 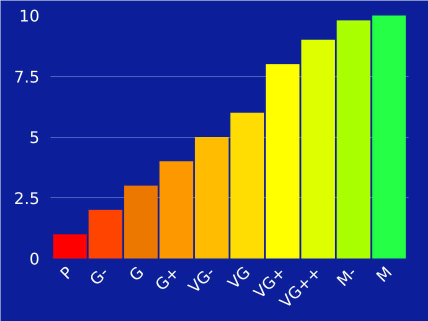 What do you see at coordinates (66, 273) in the screenshot?
I see `x-tick-label: P` at bounding box center [66, 273].